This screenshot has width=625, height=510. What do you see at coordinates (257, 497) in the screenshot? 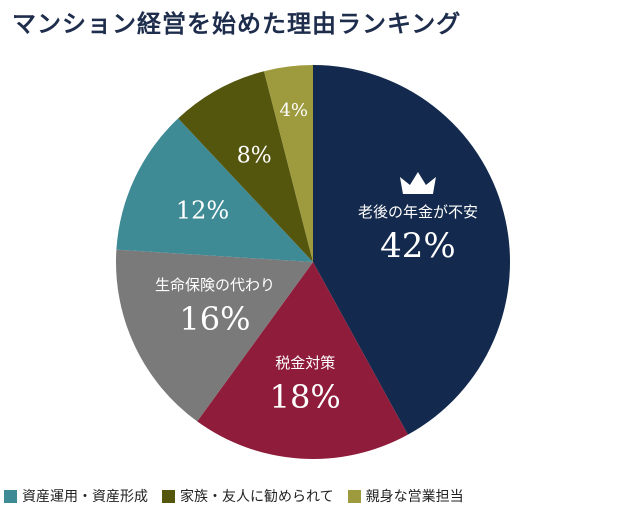
I see `legend-label: 家族・友人に勧められて` at bounding box center [257, 497].